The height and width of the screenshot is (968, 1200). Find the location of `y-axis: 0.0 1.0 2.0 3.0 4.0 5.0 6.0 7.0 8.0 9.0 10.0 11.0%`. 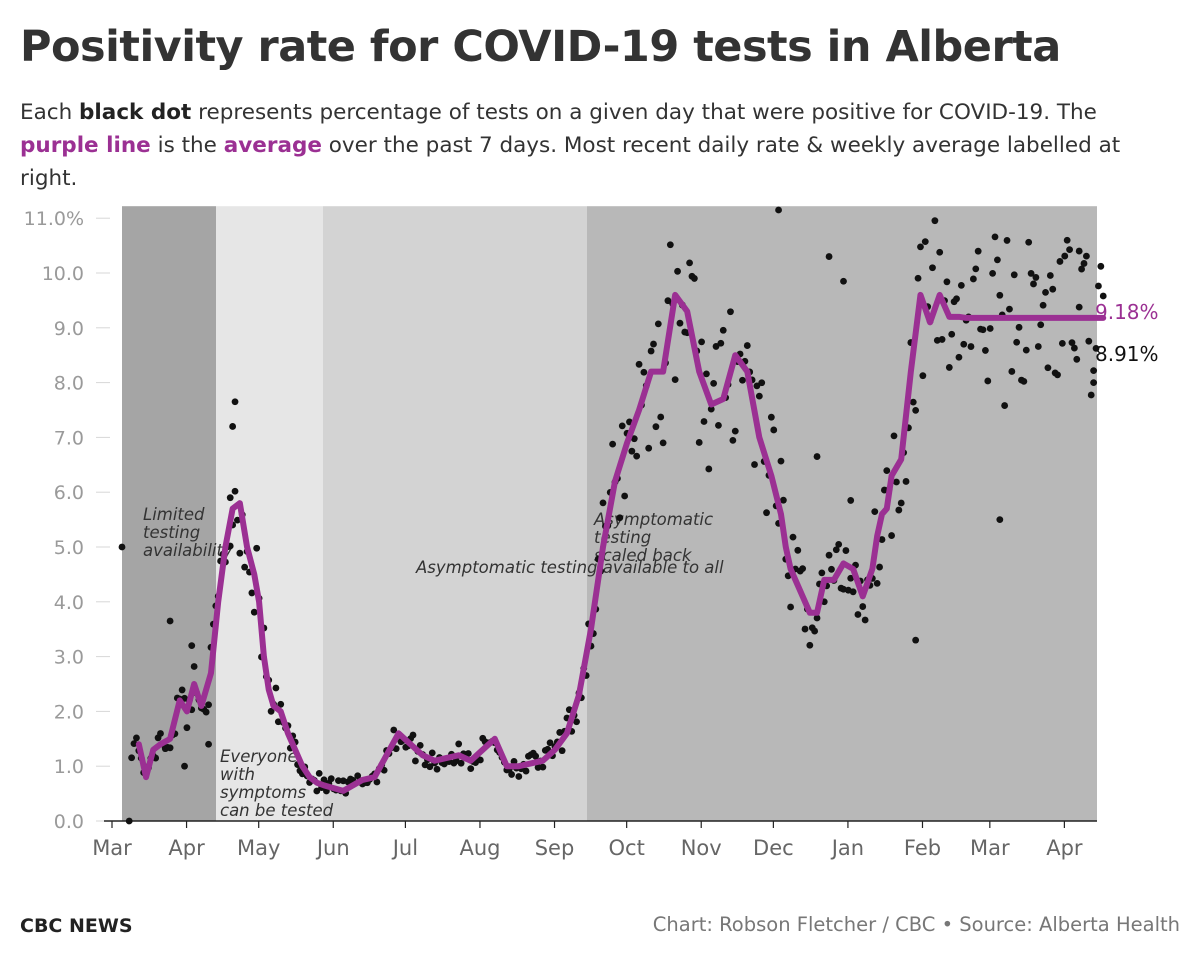

y-axis: 0.0 1.0 2.0 3.0 4.0 5.0 6.0 7.0 8.0 9.0 10.0 11.0% is located at coordinates (67, 520).